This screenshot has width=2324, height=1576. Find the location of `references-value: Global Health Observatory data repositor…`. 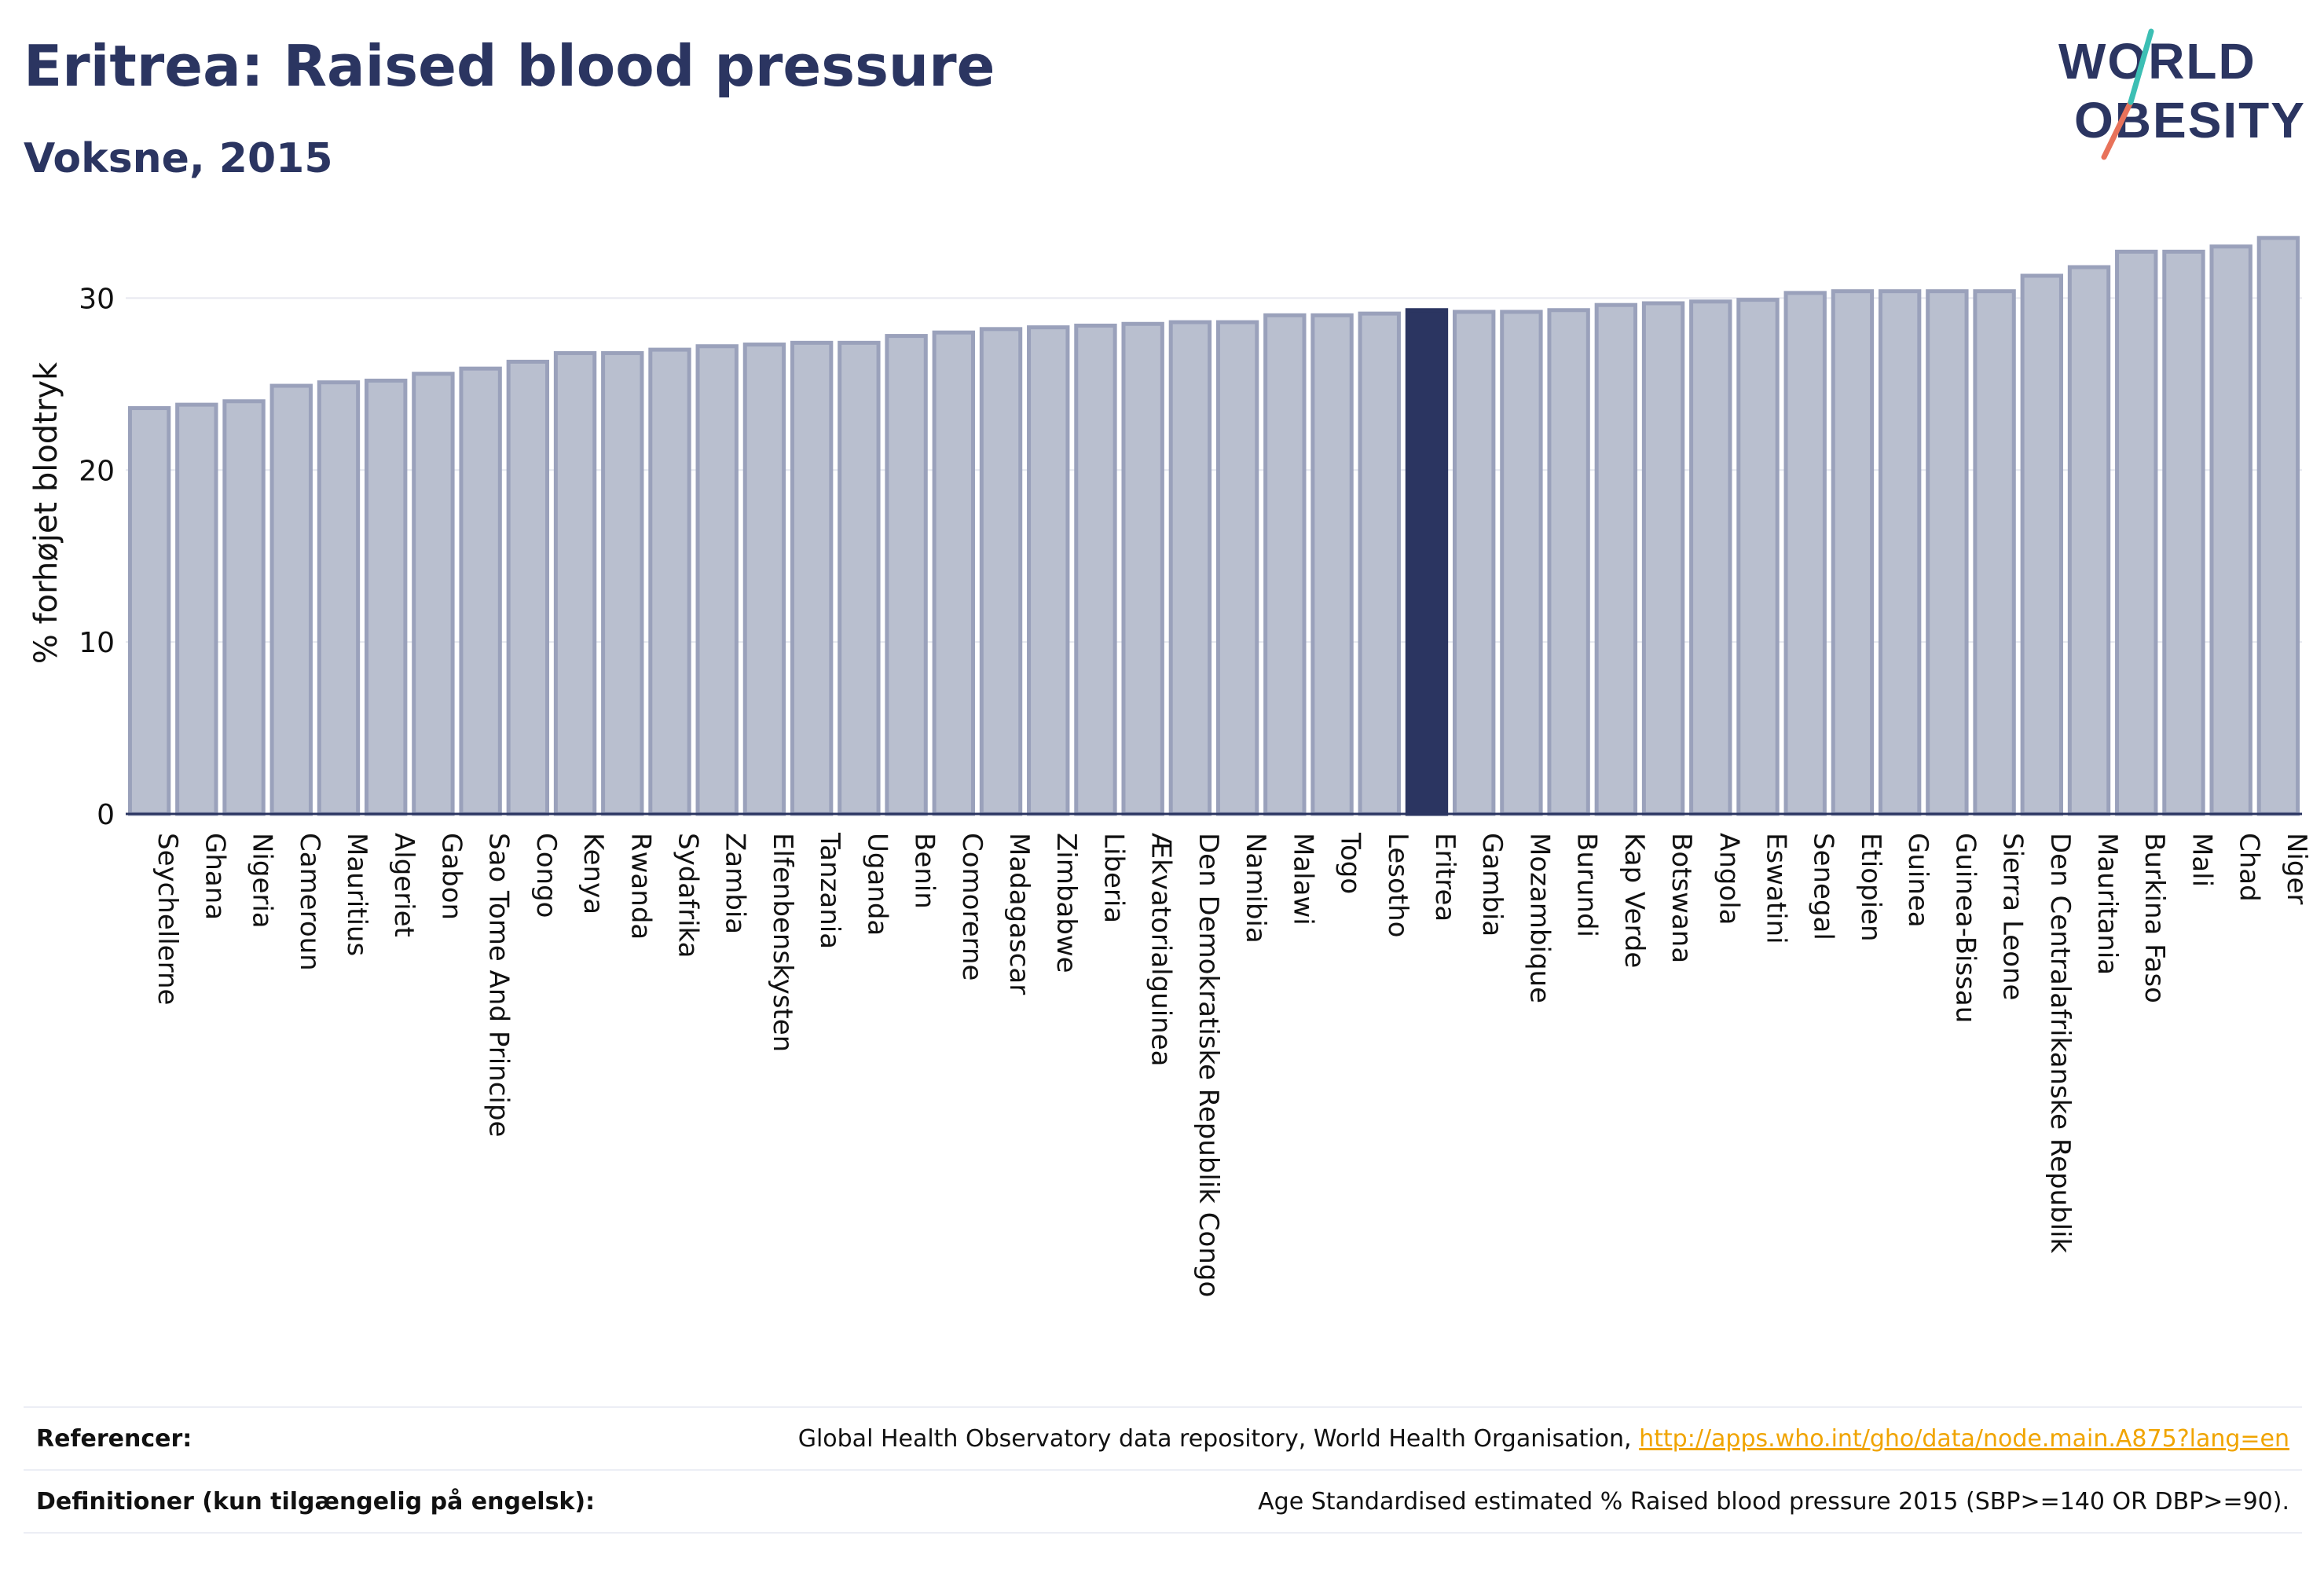

references-value: Global Health Observatory data repositor… is located at coordinates (1543, 1439).